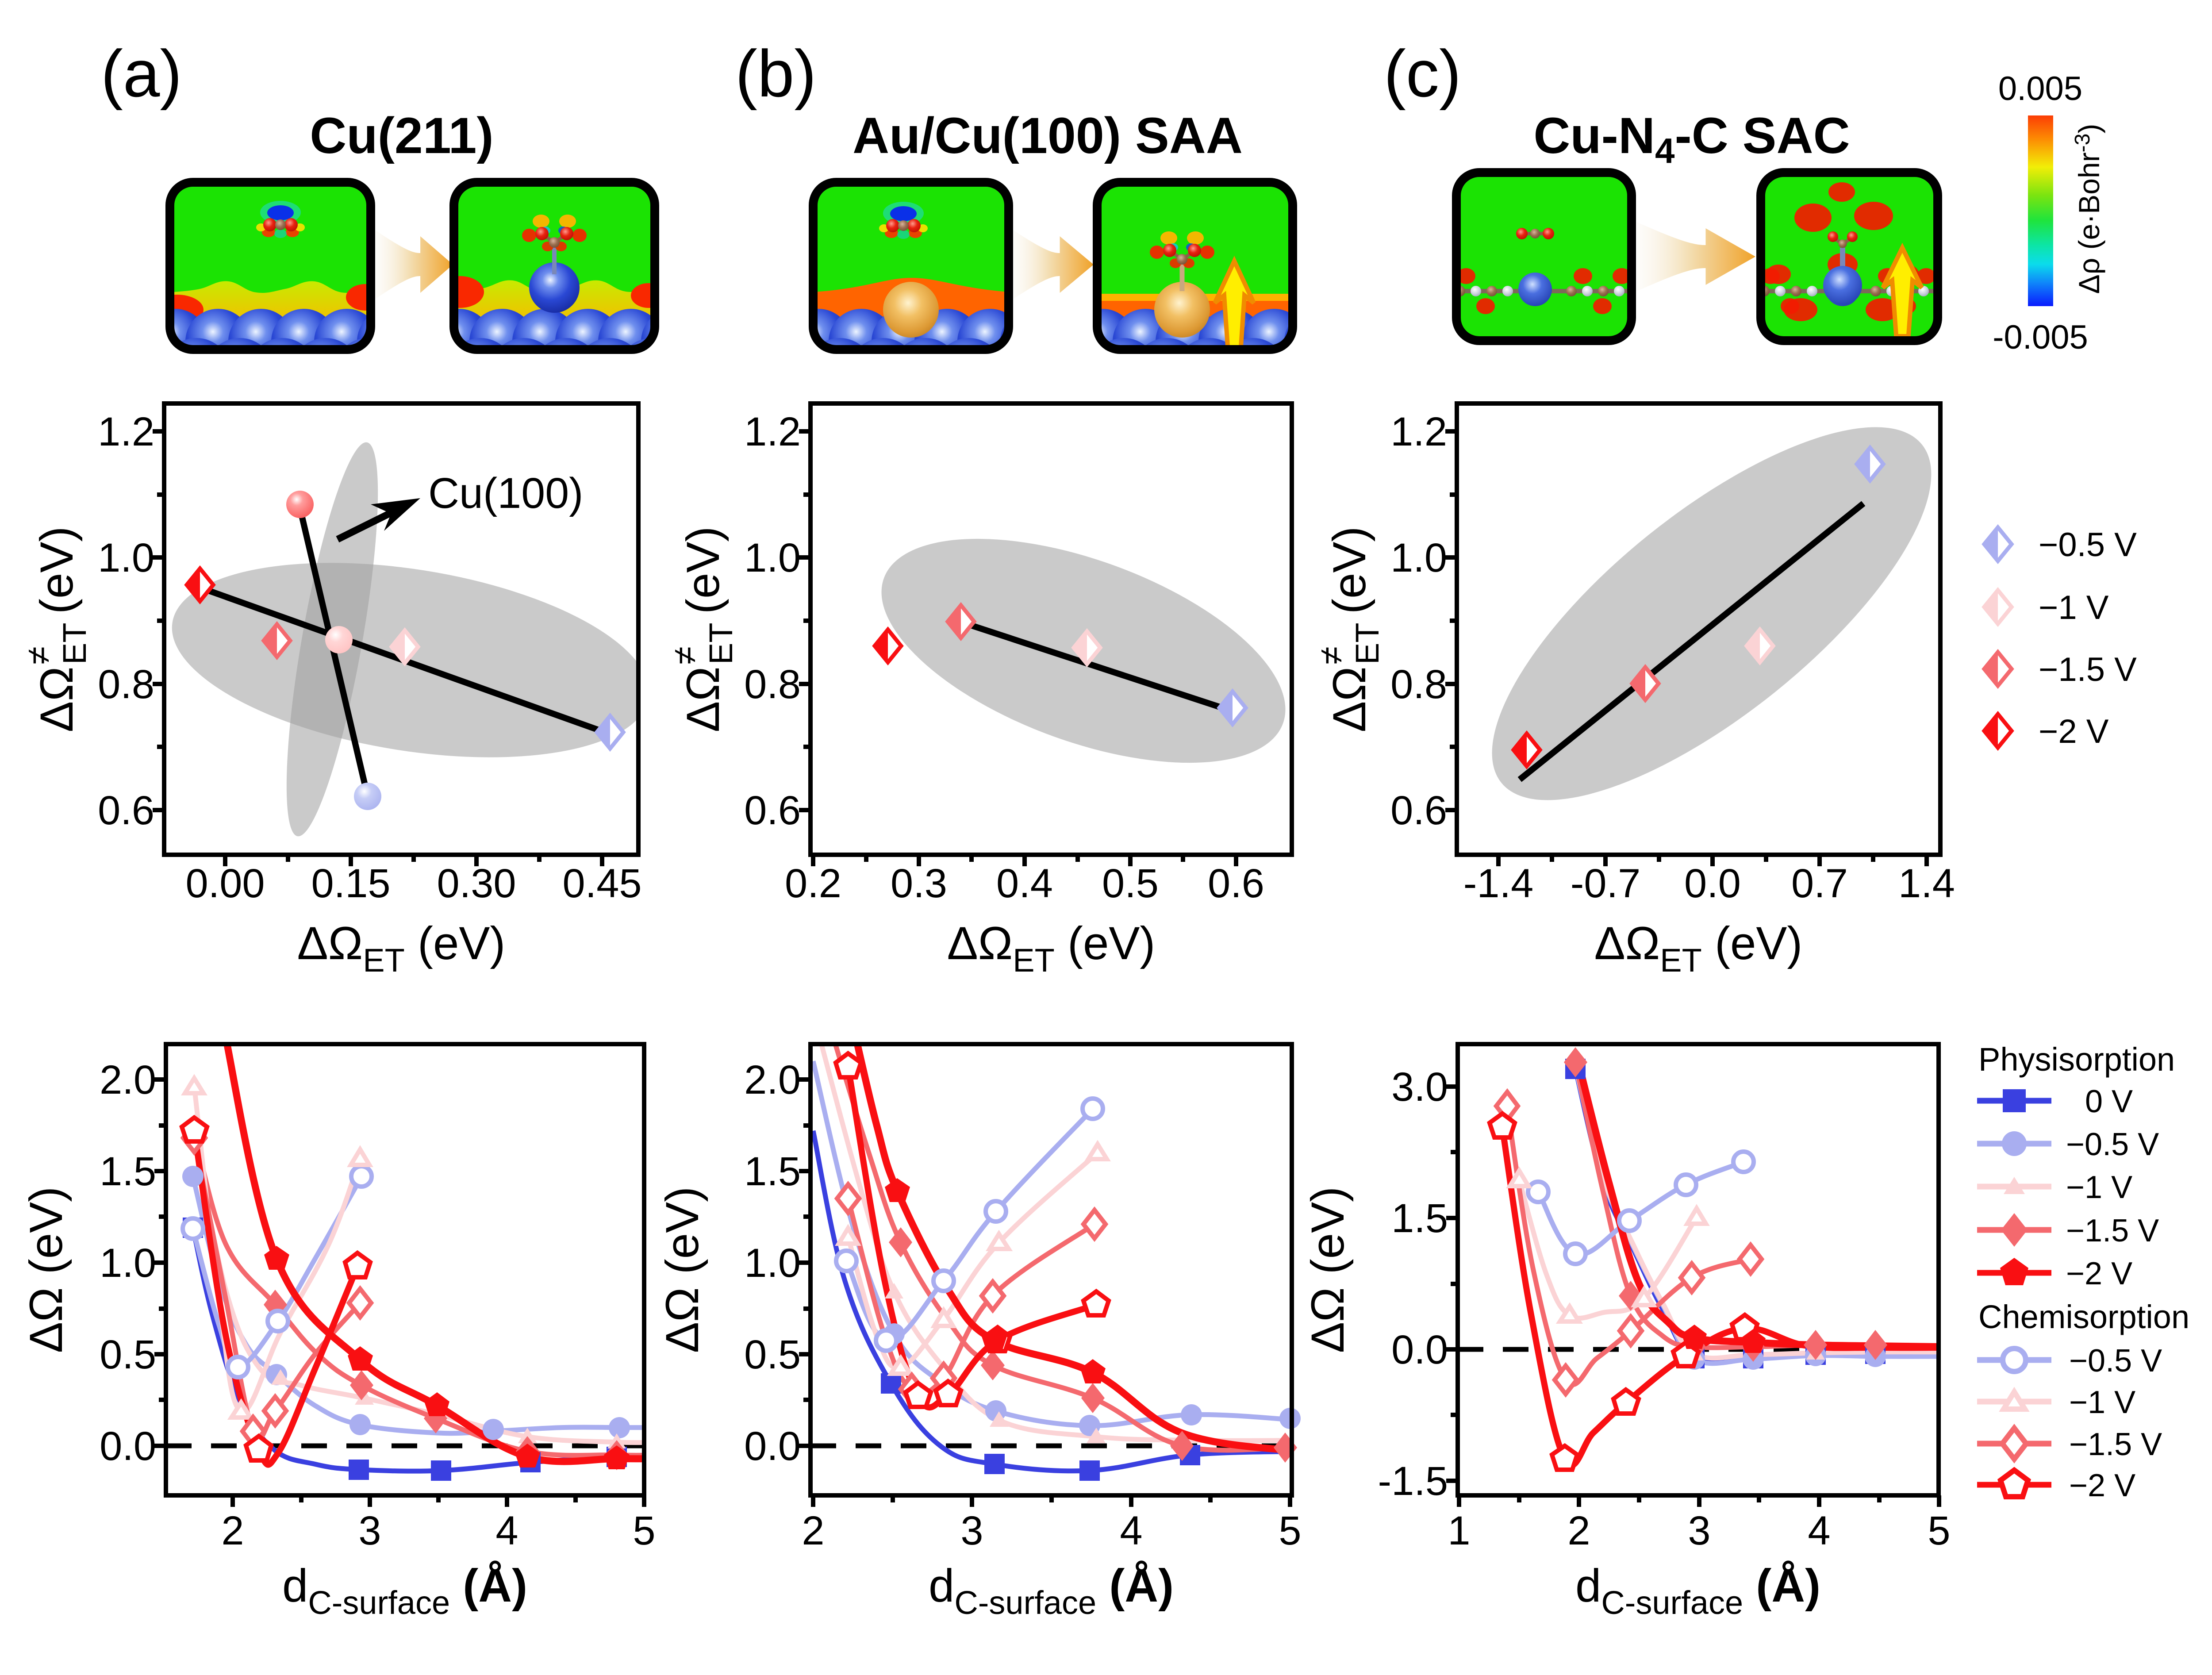  What do you see at coordinates (1606, 883) in the screenshot?
I see `svg-text: -0.7` at bounding box center [1606, 883].